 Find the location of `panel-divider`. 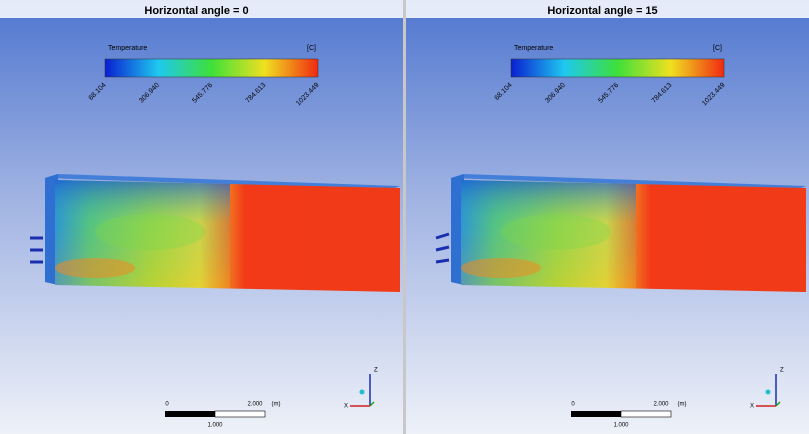

panel-divider is located at coordinates (404, 217).